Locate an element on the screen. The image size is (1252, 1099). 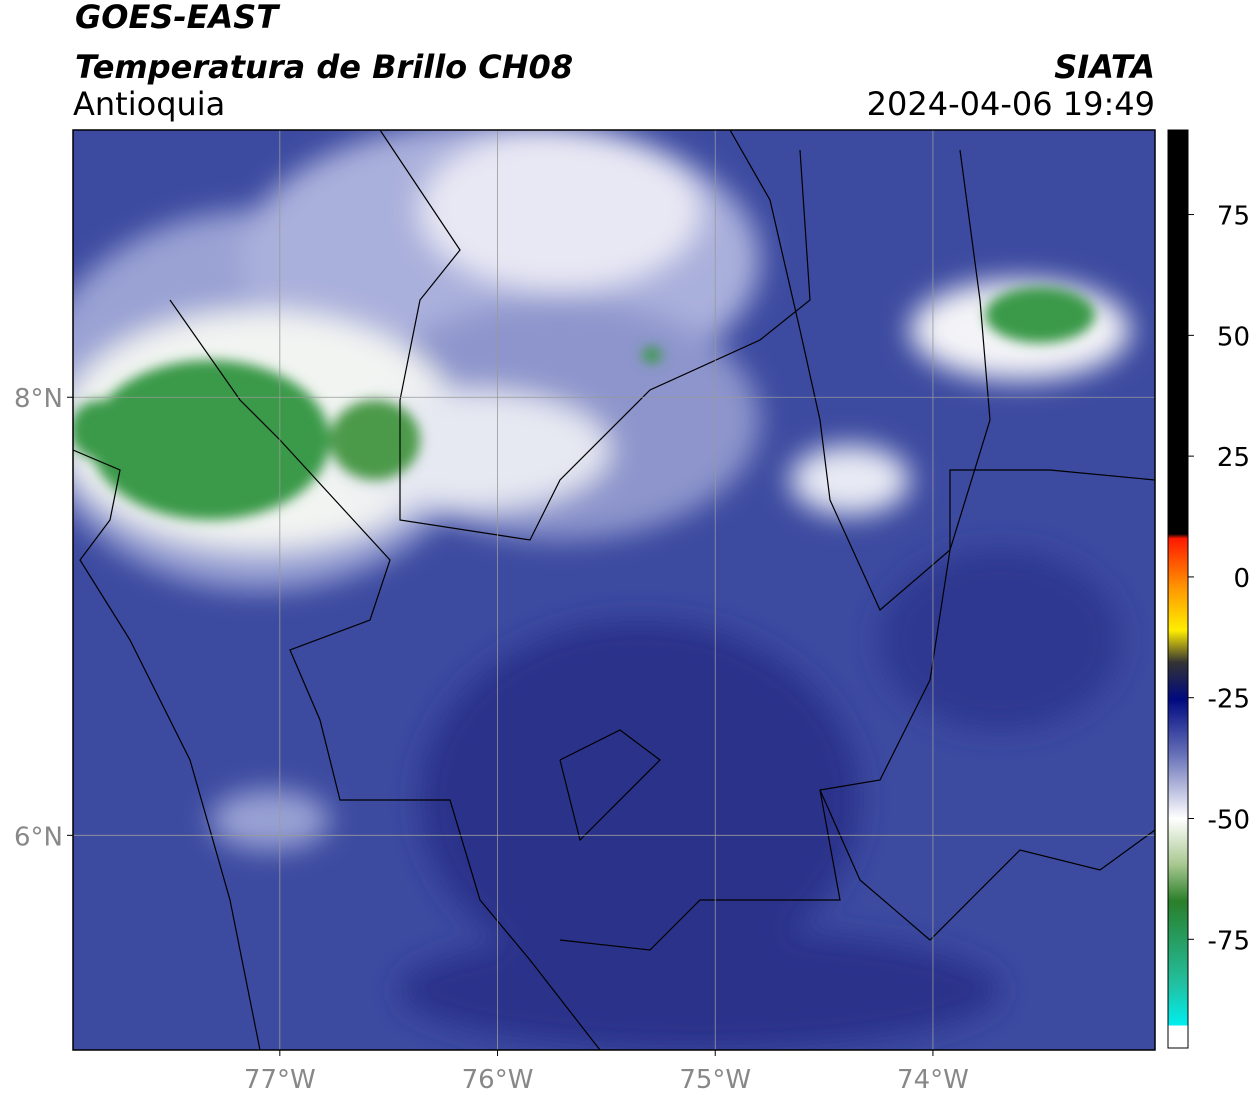
x-tick-label: 75°W is located at coordinates (715, 1080).